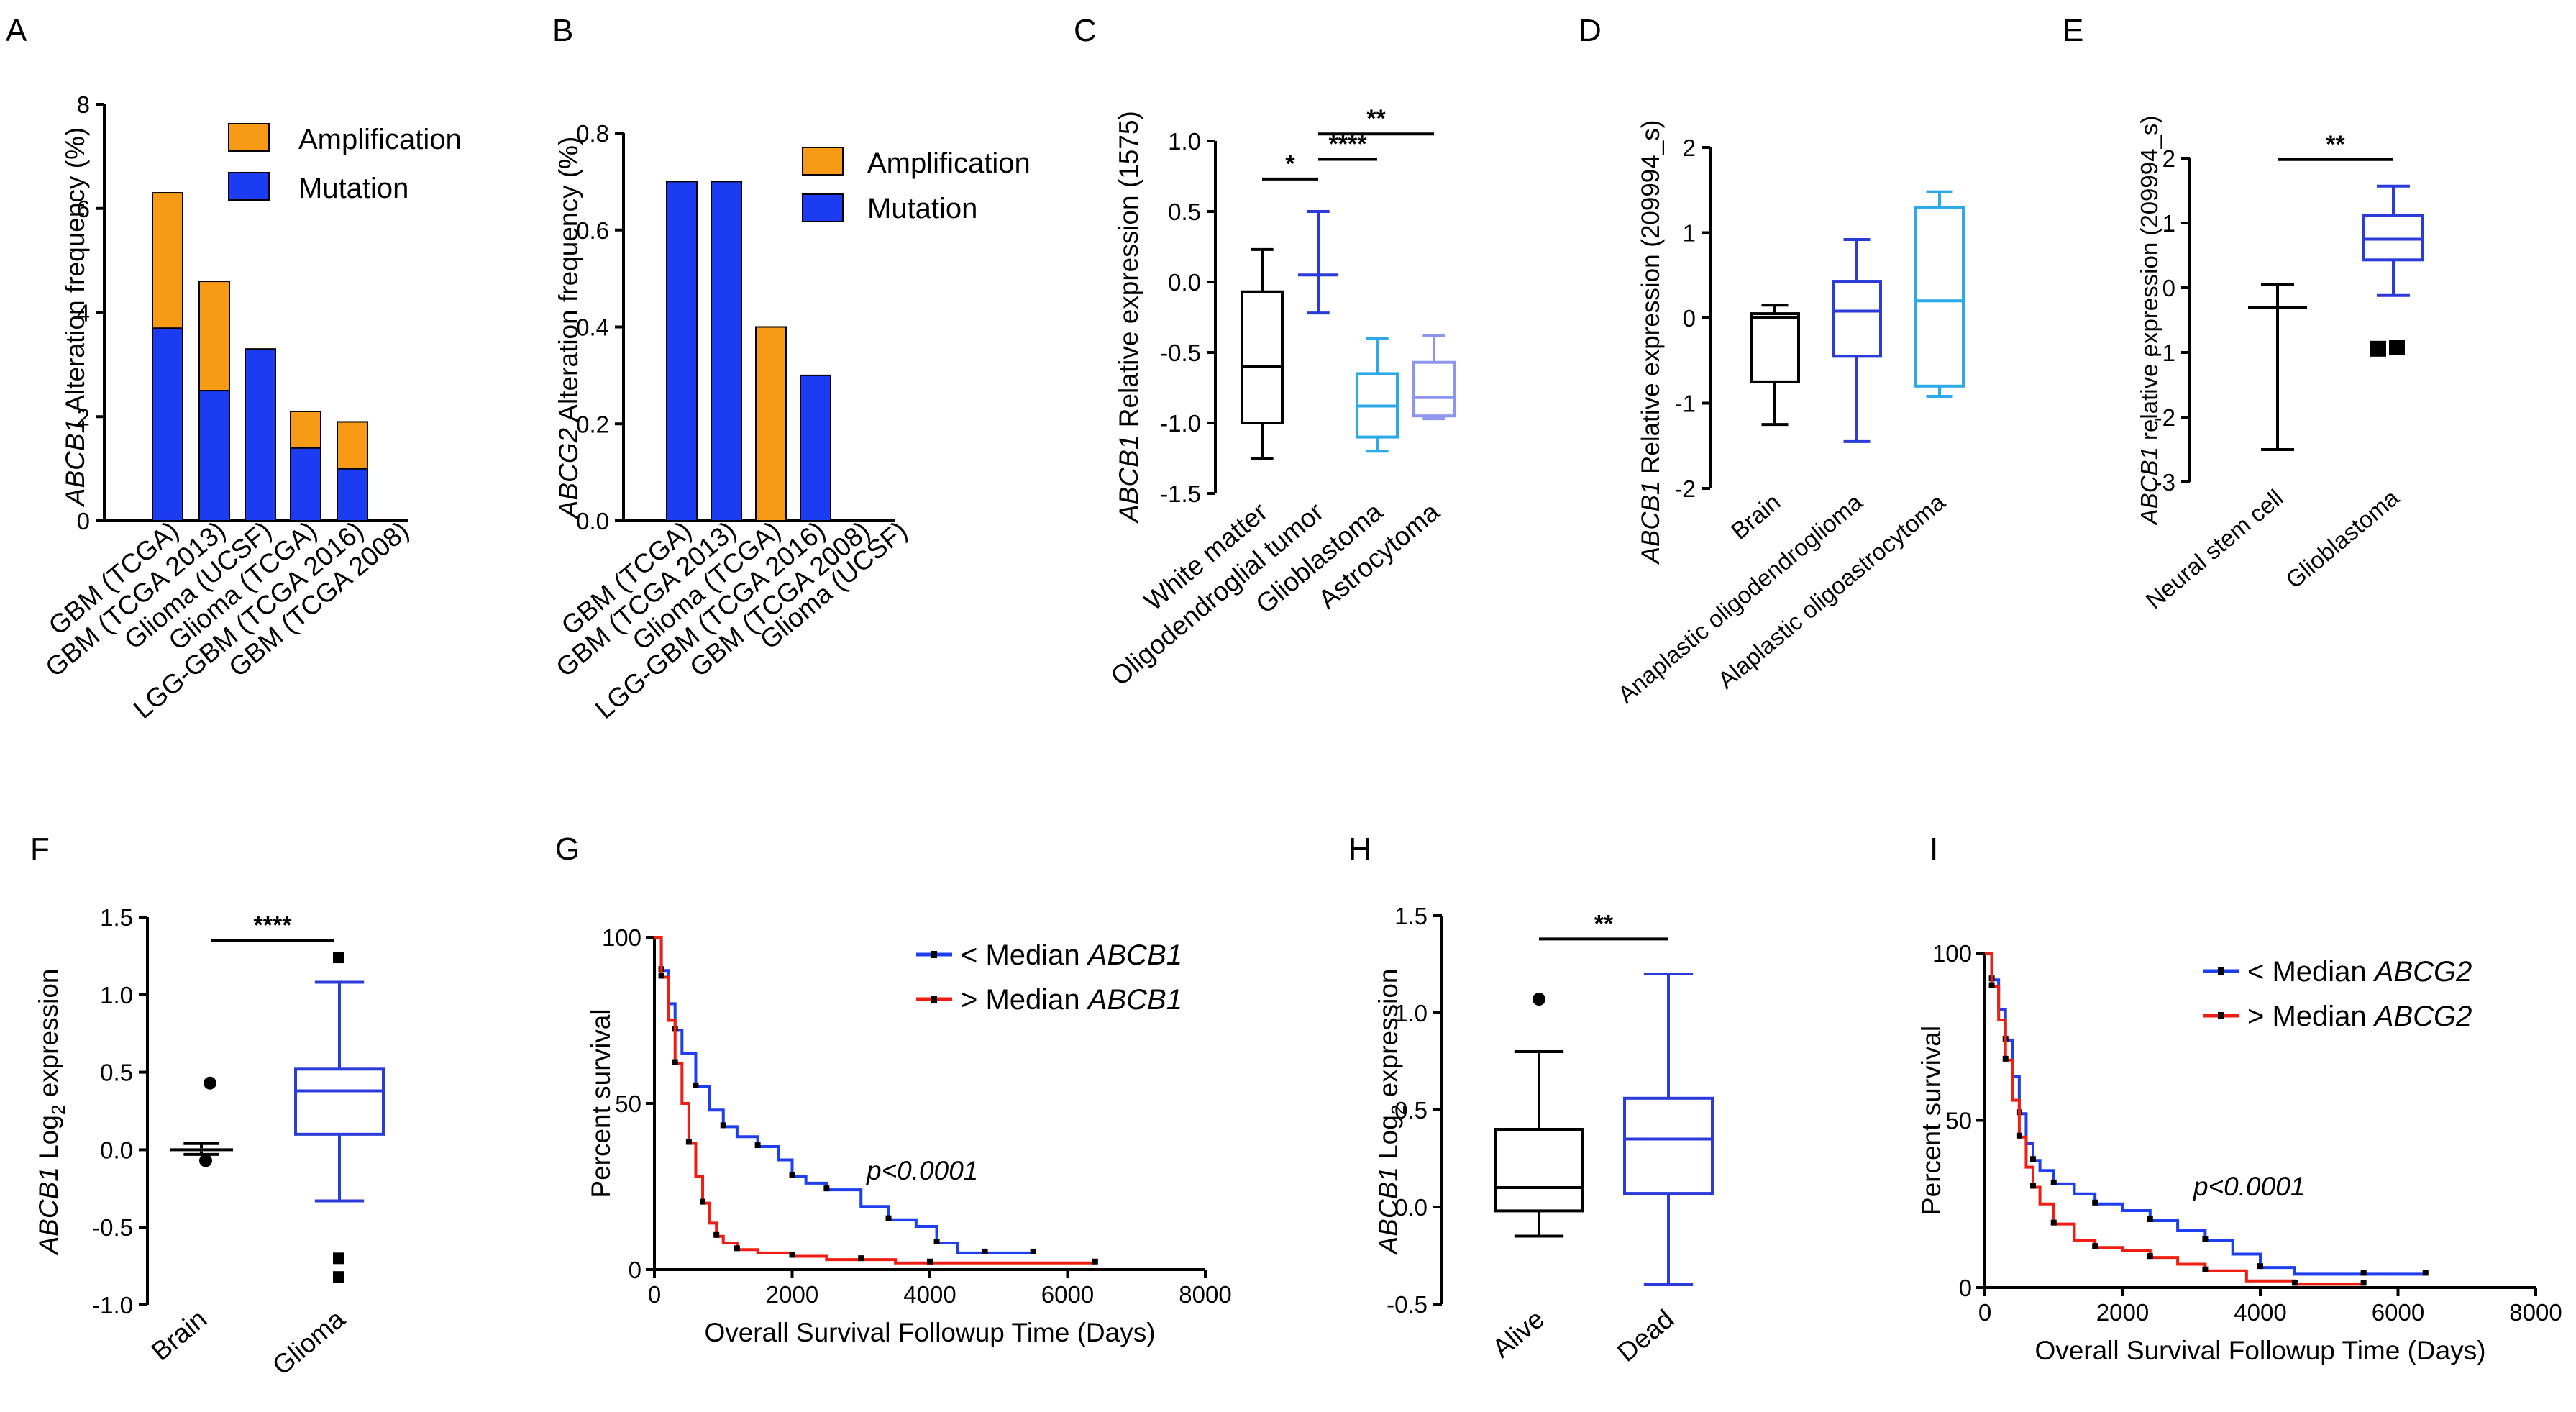 The width and height of the screenshot is (2576, 1412). What do you see at coordinates (58, 1110) in the screenshot?
I see `y-label-subscript: 2` at bounding box center [58, 1110].